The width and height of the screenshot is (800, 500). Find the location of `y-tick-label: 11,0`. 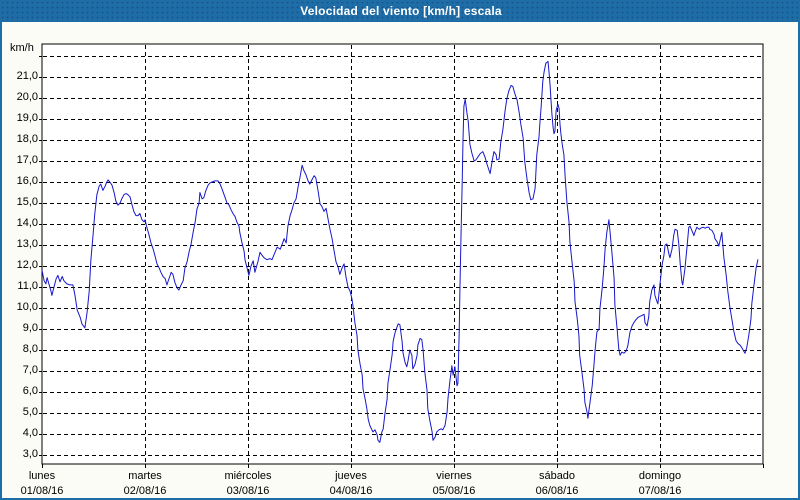

y-tick-label: 11,0 is located at coordinates (27, 286).